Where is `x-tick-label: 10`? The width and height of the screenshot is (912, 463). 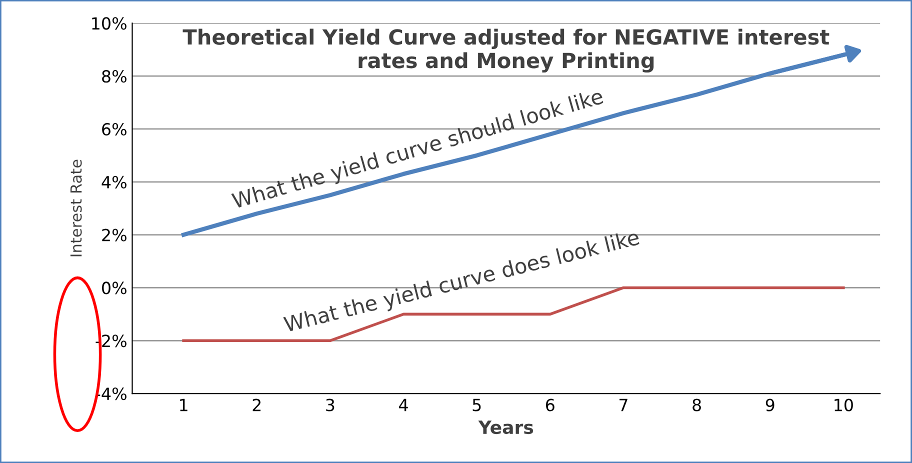
x-tick-label: 10 is located at coordinates (843, 405).